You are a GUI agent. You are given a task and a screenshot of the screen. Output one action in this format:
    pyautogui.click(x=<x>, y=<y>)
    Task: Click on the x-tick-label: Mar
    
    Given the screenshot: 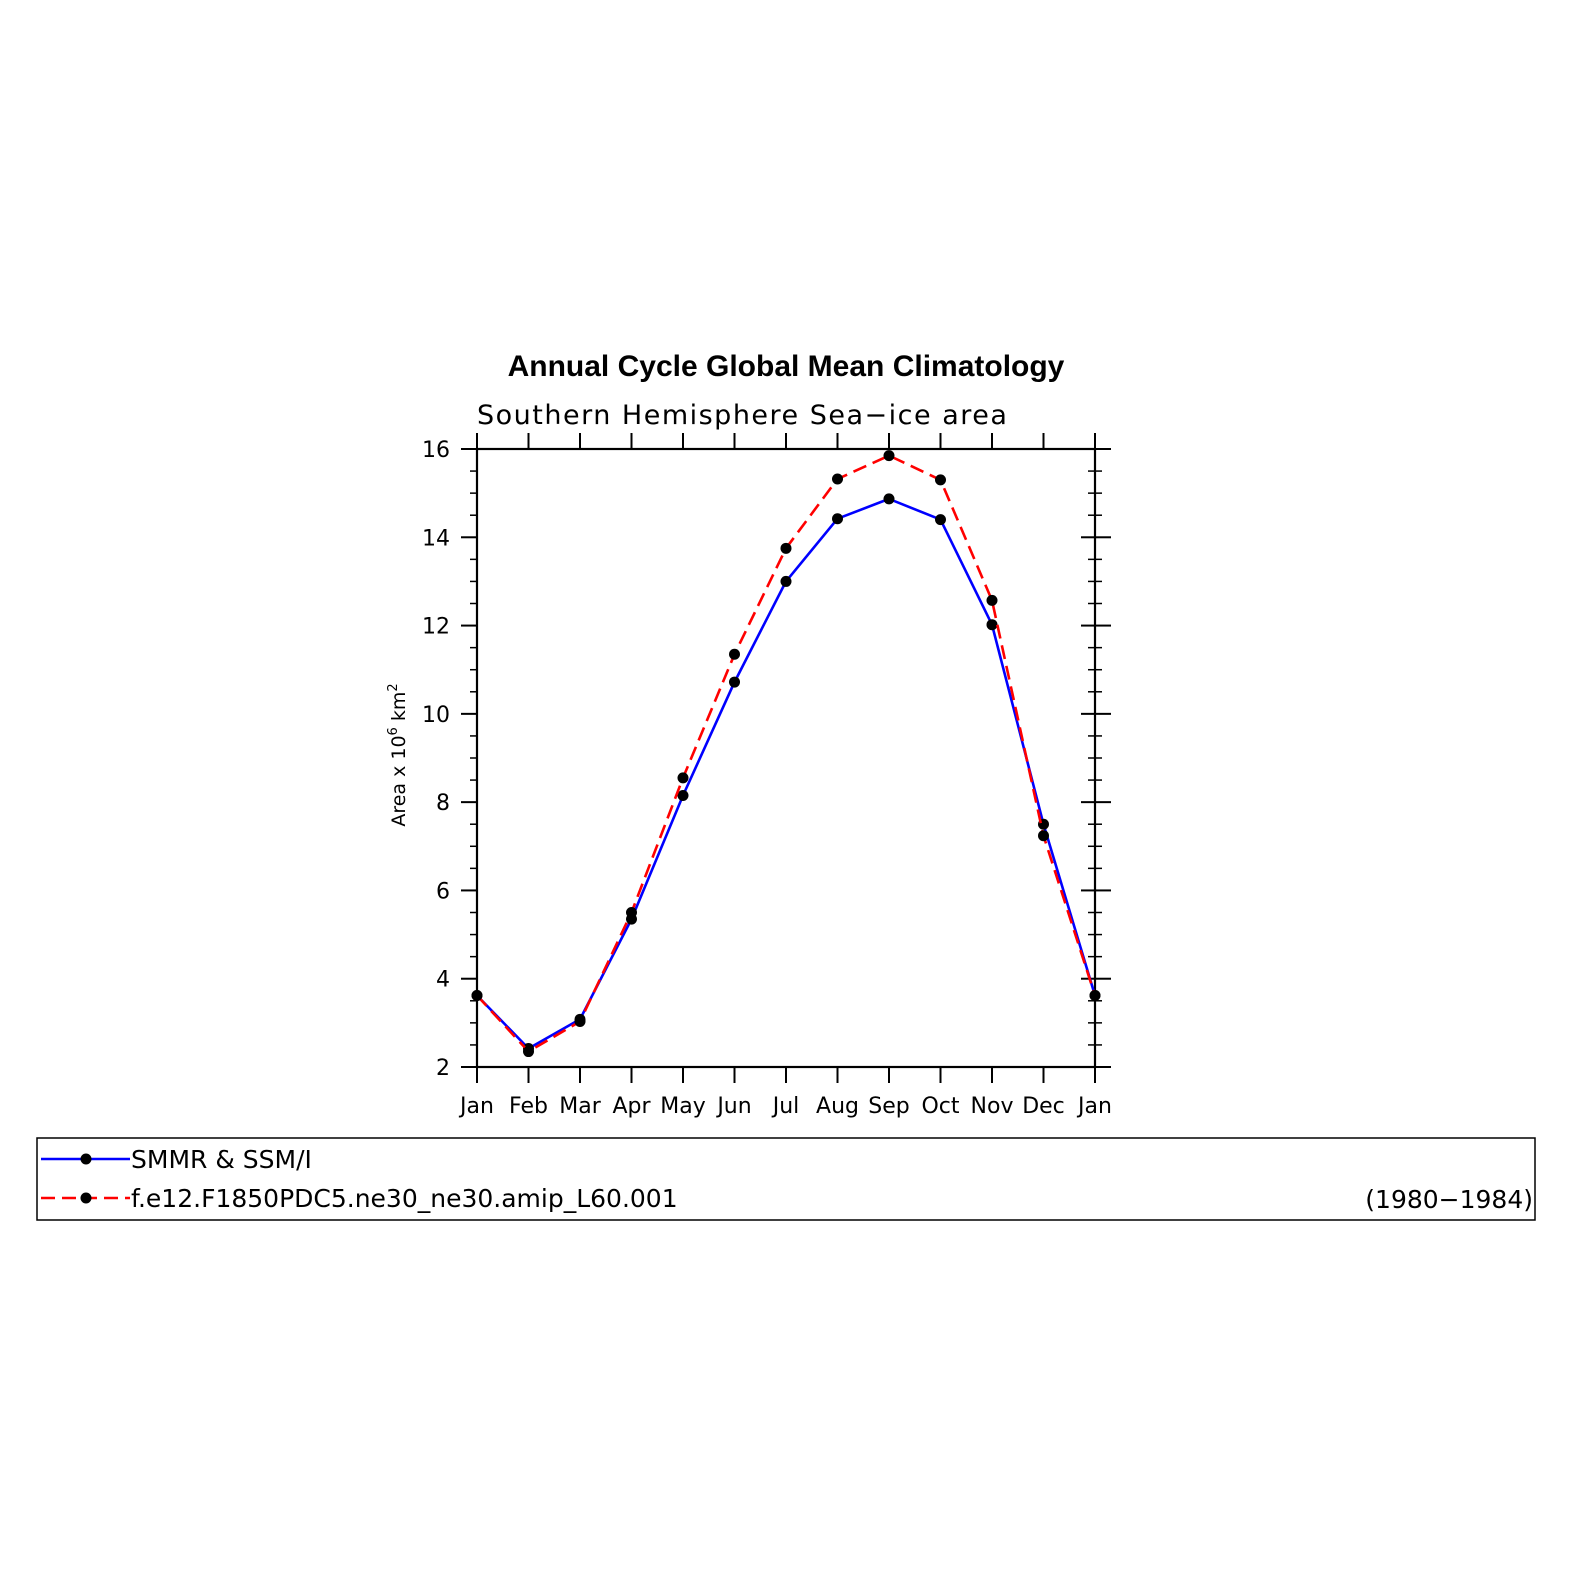 What is the action you would take?
    pyautogui.click(x=580, y=1106)
    